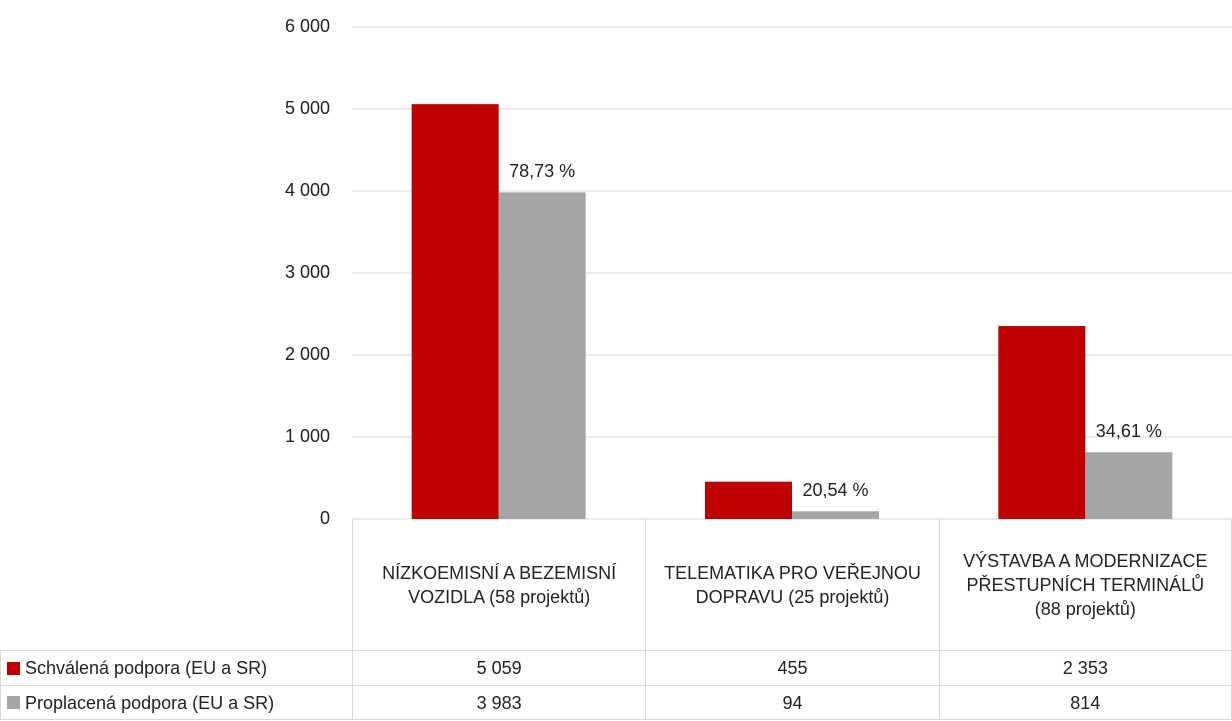  I want to click on y-tick-label: 4 000, so click(307, 190).